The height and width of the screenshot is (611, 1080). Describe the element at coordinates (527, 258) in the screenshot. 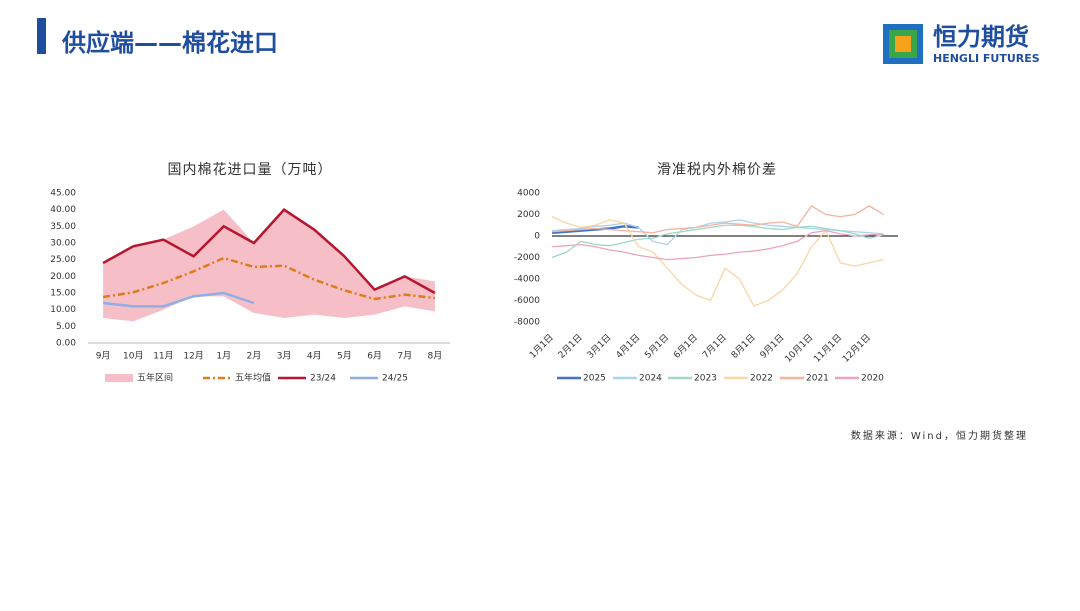

I see `y-tick-label: -2000` at that location.